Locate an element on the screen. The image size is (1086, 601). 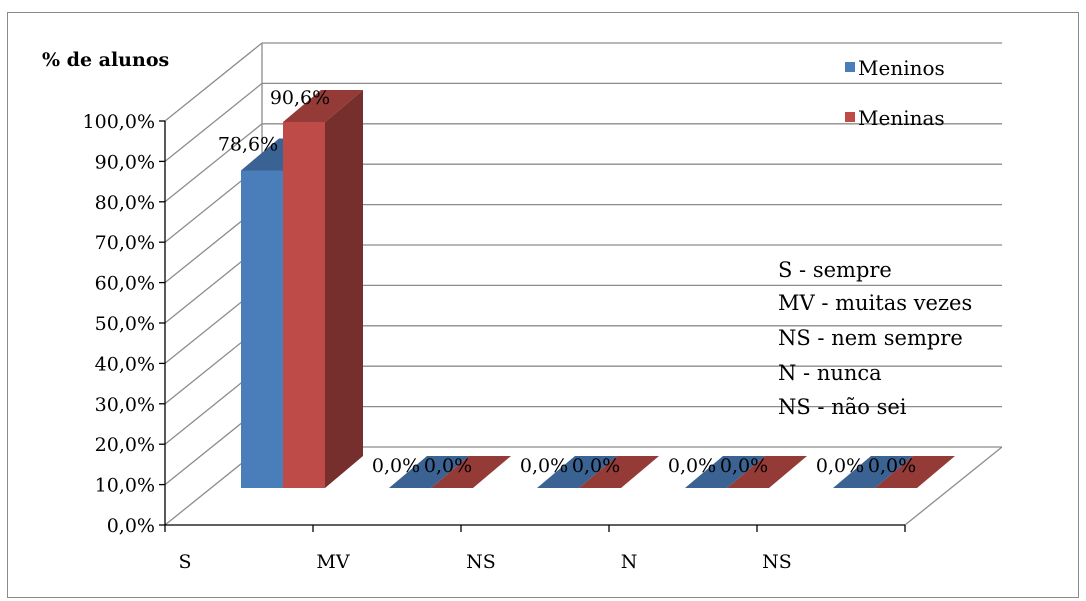
y-tick-label: 70,0% is located at coordinates (125, 243).